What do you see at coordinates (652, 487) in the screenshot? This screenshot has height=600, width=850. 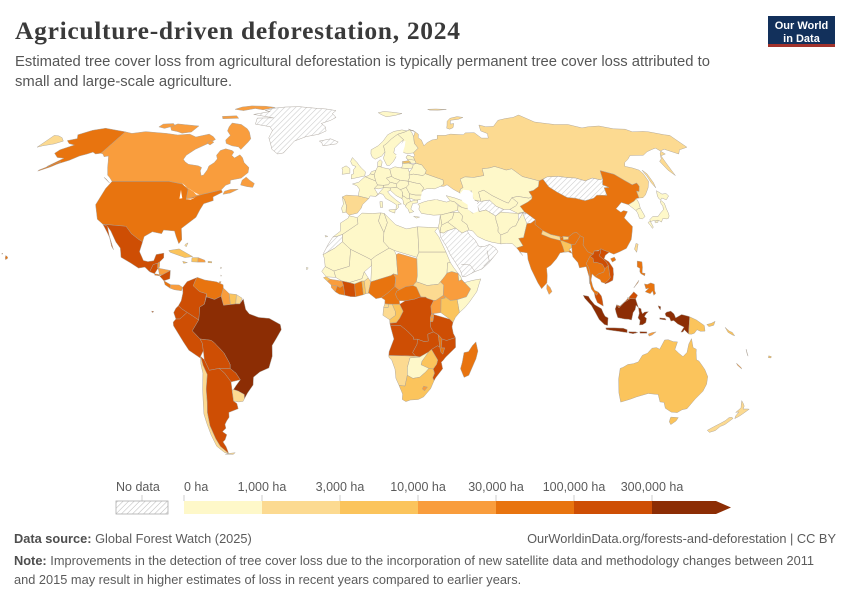 I see `svg-text: 300,000 ha` at bounding box center [652, 487].